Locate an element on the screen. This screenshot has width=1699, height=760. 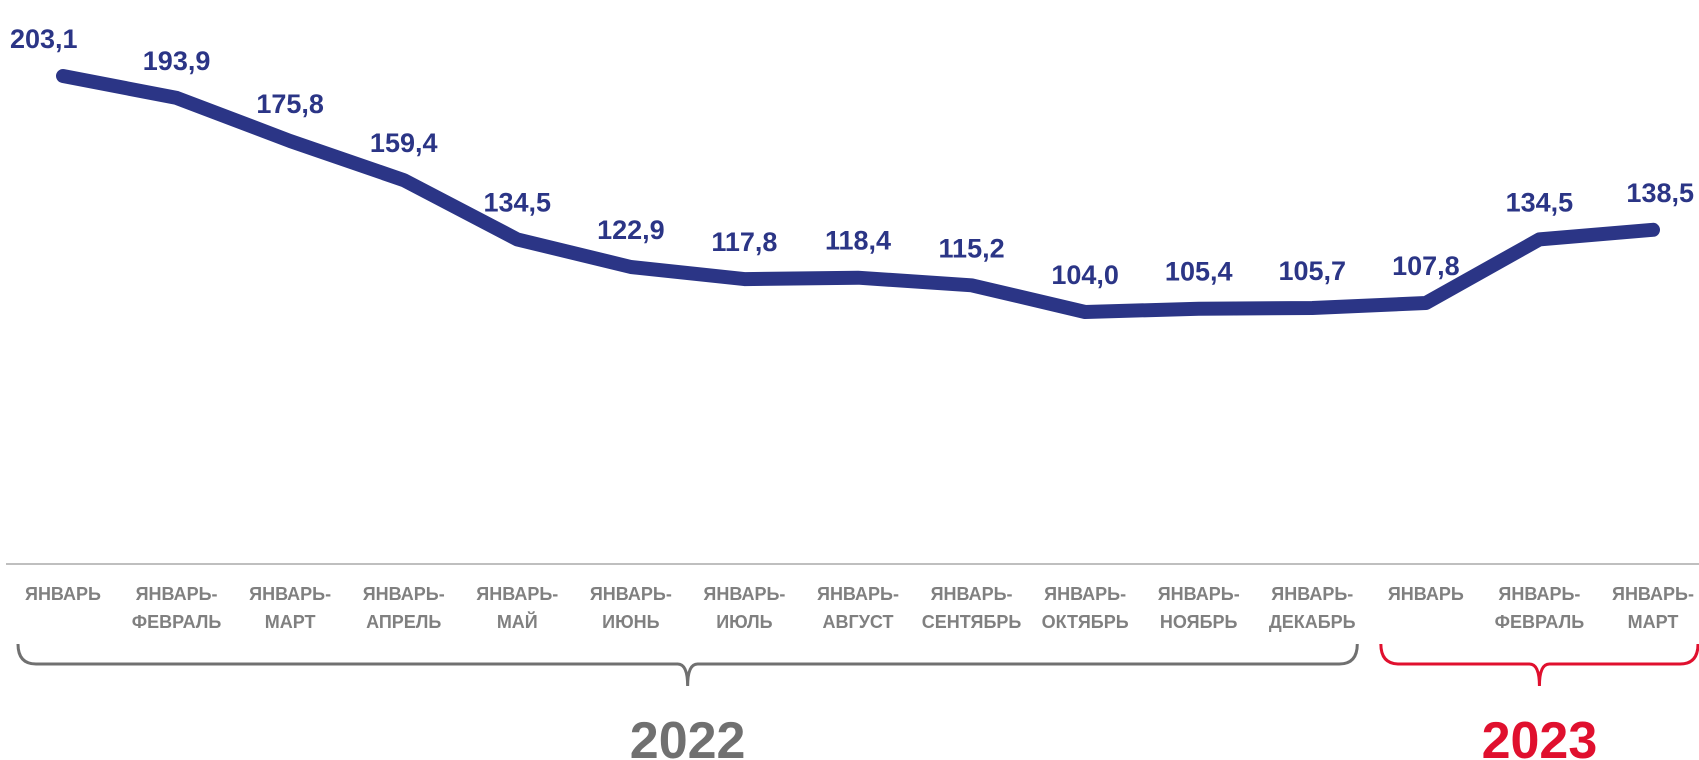
data-label: 107,8 is located at coordinates (1426, 266).